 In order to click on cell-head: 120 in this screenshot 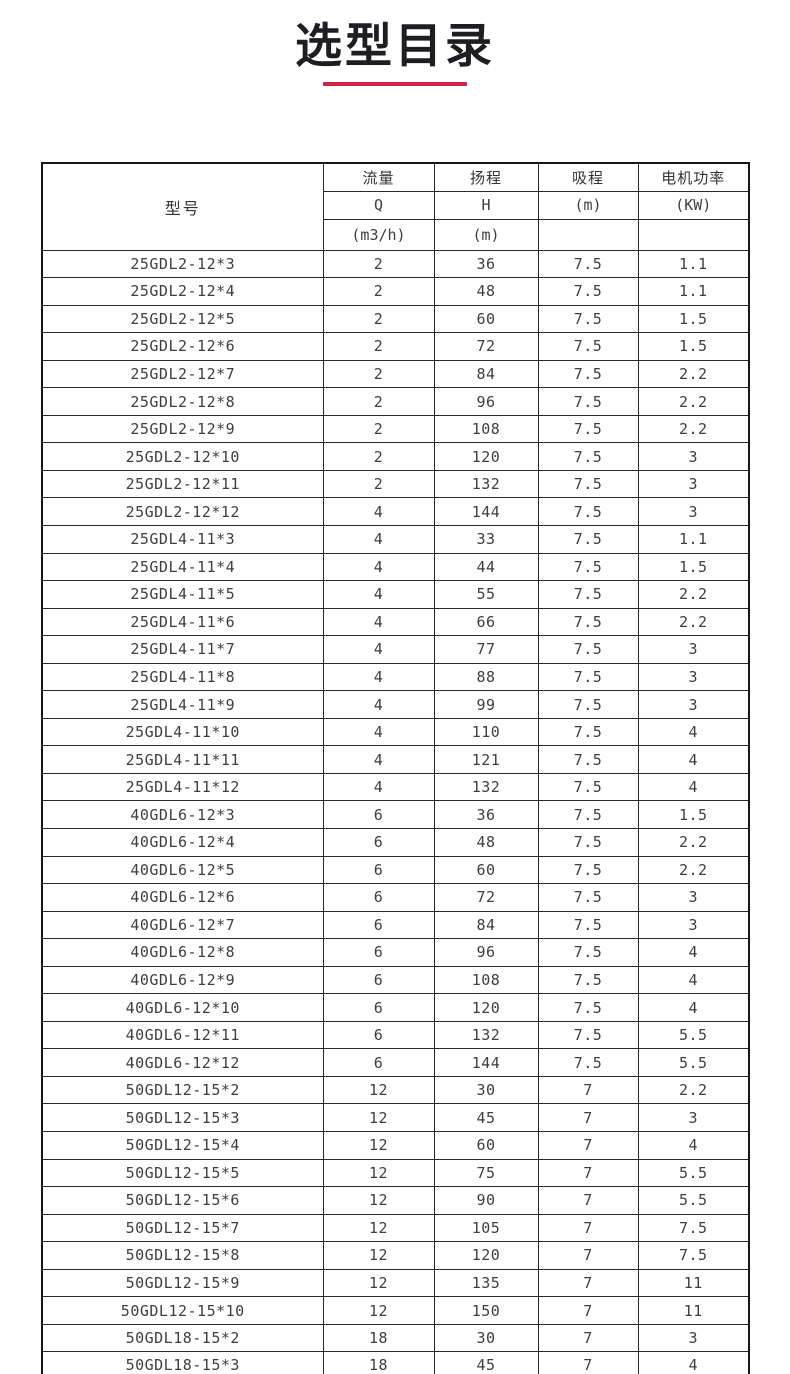, I will do `click(486, 1007)`.